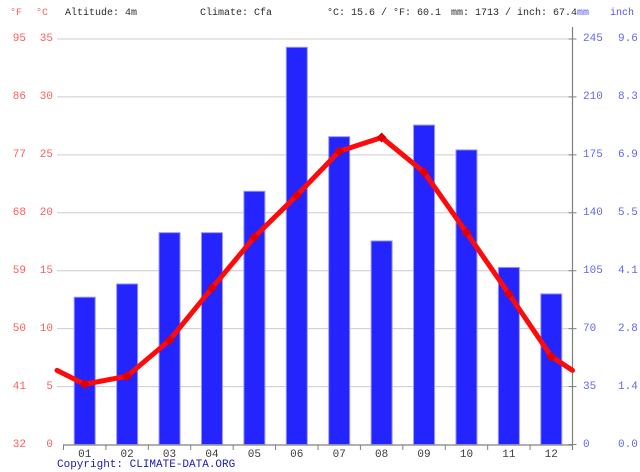 This screenshot has width=640, height=472. Describe the element at coordinates (514, 13) in the screenshot. I see `precipitation-summary: mm: 1713 / inch: 67.4` at that location.